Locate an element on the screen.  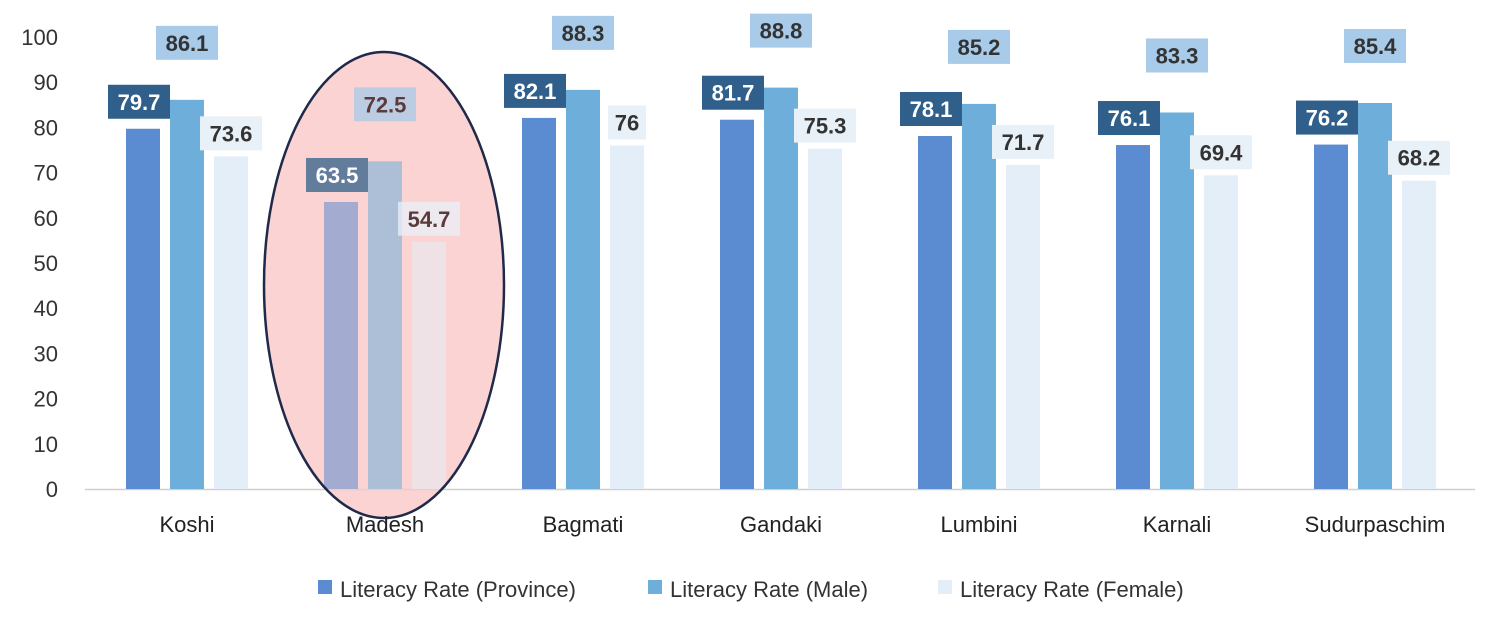
data-label: 81.7 is located at coordinates (733, 93).